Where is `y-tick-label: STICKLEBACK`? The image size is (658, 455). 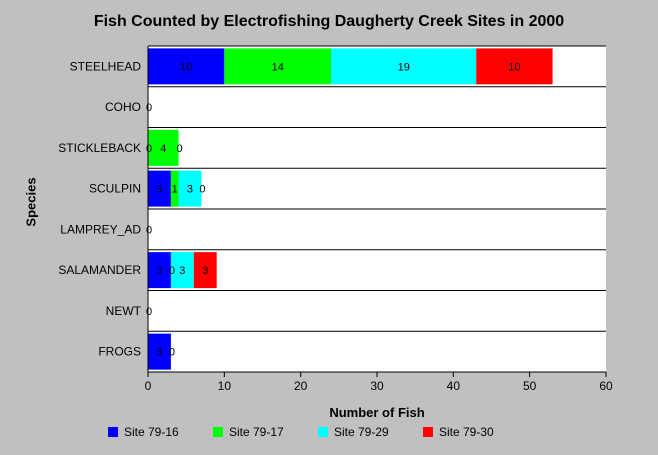
y-tick-label: STICKLEBACK is located at coordinates (99, 148).